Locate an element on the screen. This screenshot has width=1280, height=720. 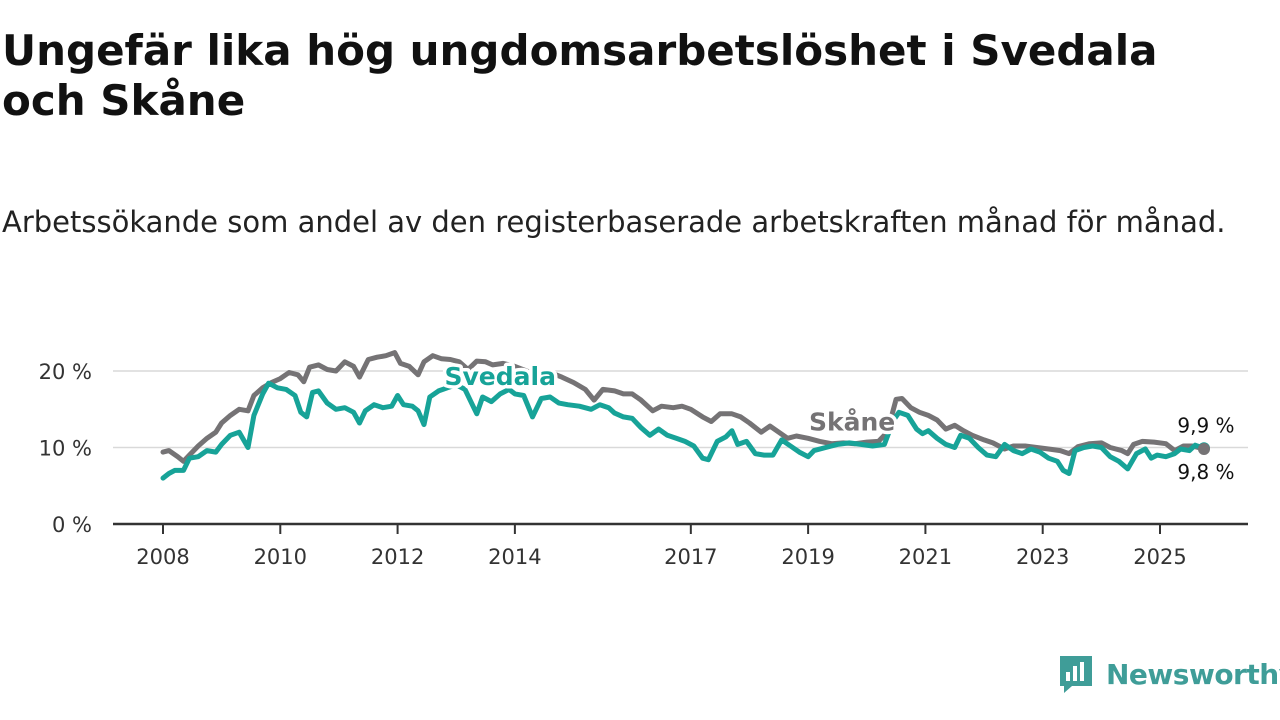
x-tick-label: 2010 is located at coordinates (280, 557).